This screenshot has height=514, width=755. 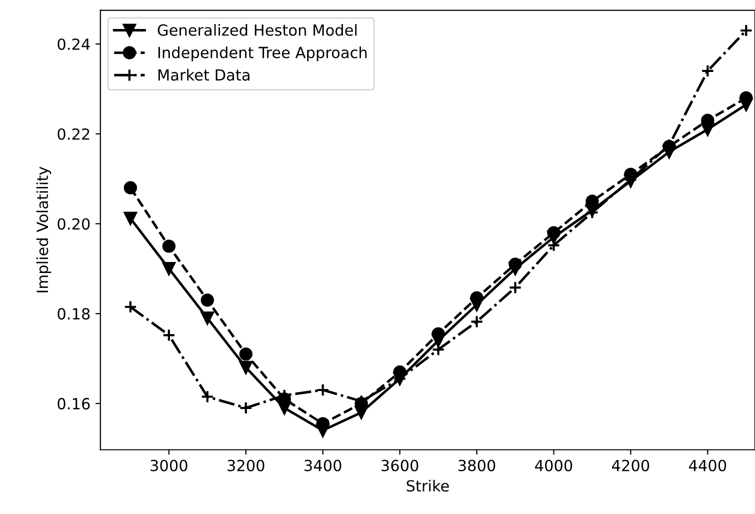 I want to click on legend-label: Generalized Heston Model, so click(x=257, y=30).